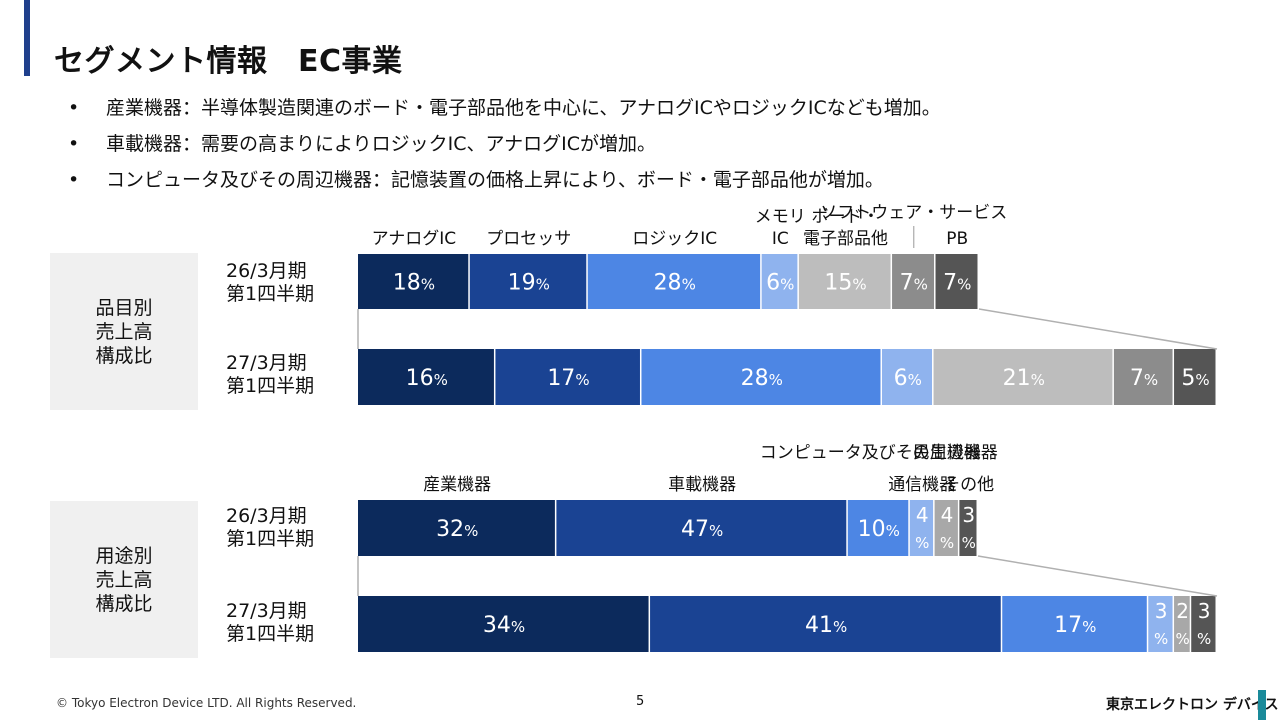 This screenshot has width=1280, height=720. I want to click on legend-label: ソフトウェア・サービス, so click(913, 213).